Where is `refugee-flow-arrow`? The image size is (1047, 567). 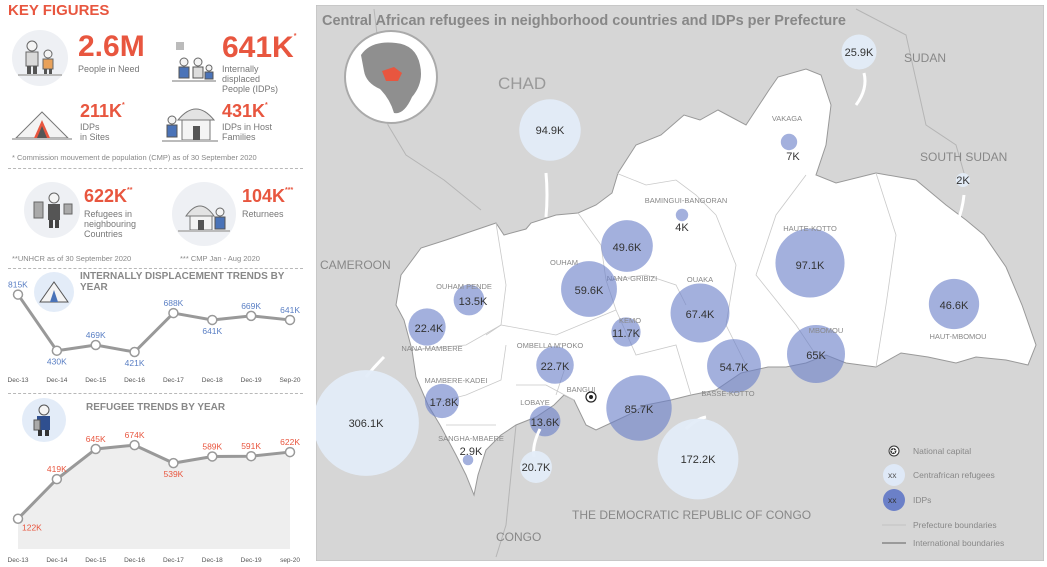
refugee-flow-arrow is located at coordinates (952, 222).